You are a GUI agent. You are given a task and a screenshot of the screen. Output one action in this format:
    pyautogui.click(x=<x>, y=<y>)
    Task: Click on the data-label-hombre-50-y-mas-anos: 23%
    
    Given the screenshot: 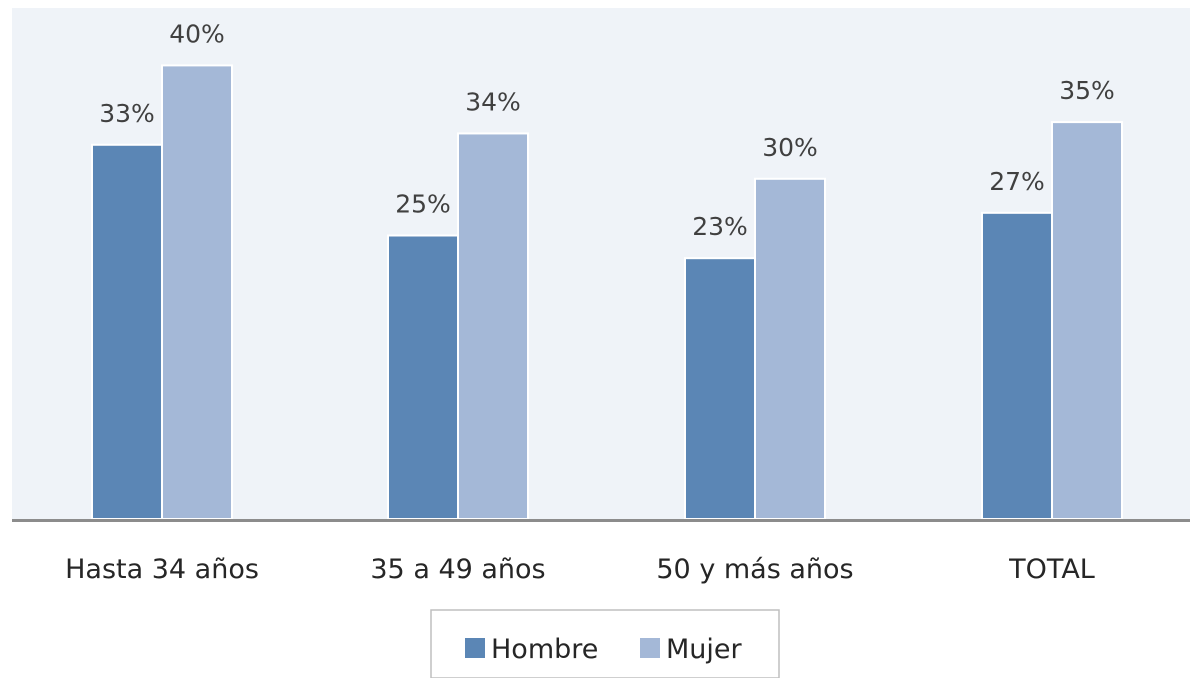 What is the action you would take?
    pyautogui.click(x=720, y=226)
    